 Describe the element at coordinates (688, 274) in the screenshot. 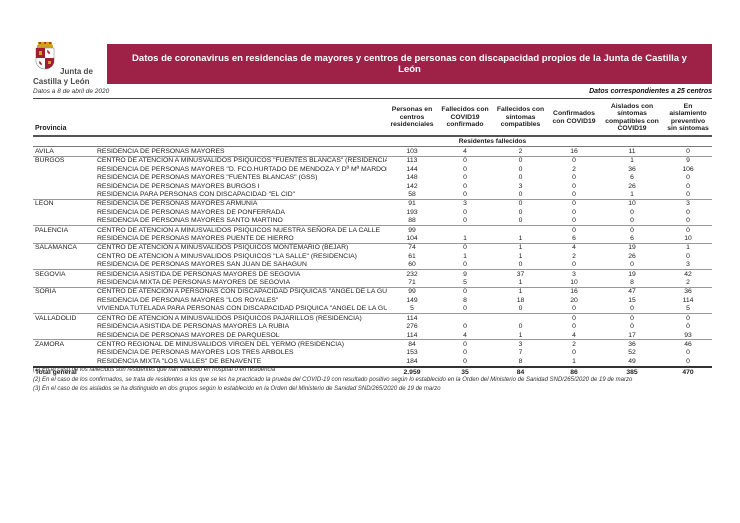

I see `value-cell: 42` at that location.